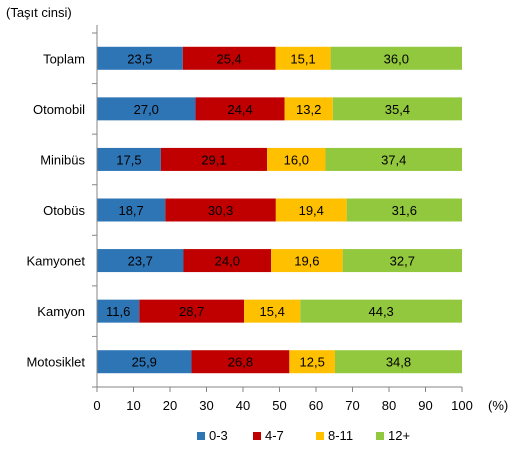 This screenshot has height=459, width=521. Describe the element at coordinates (498, 405) in the screenshot. I see `x-axis-unit-label: (%)` at that location.